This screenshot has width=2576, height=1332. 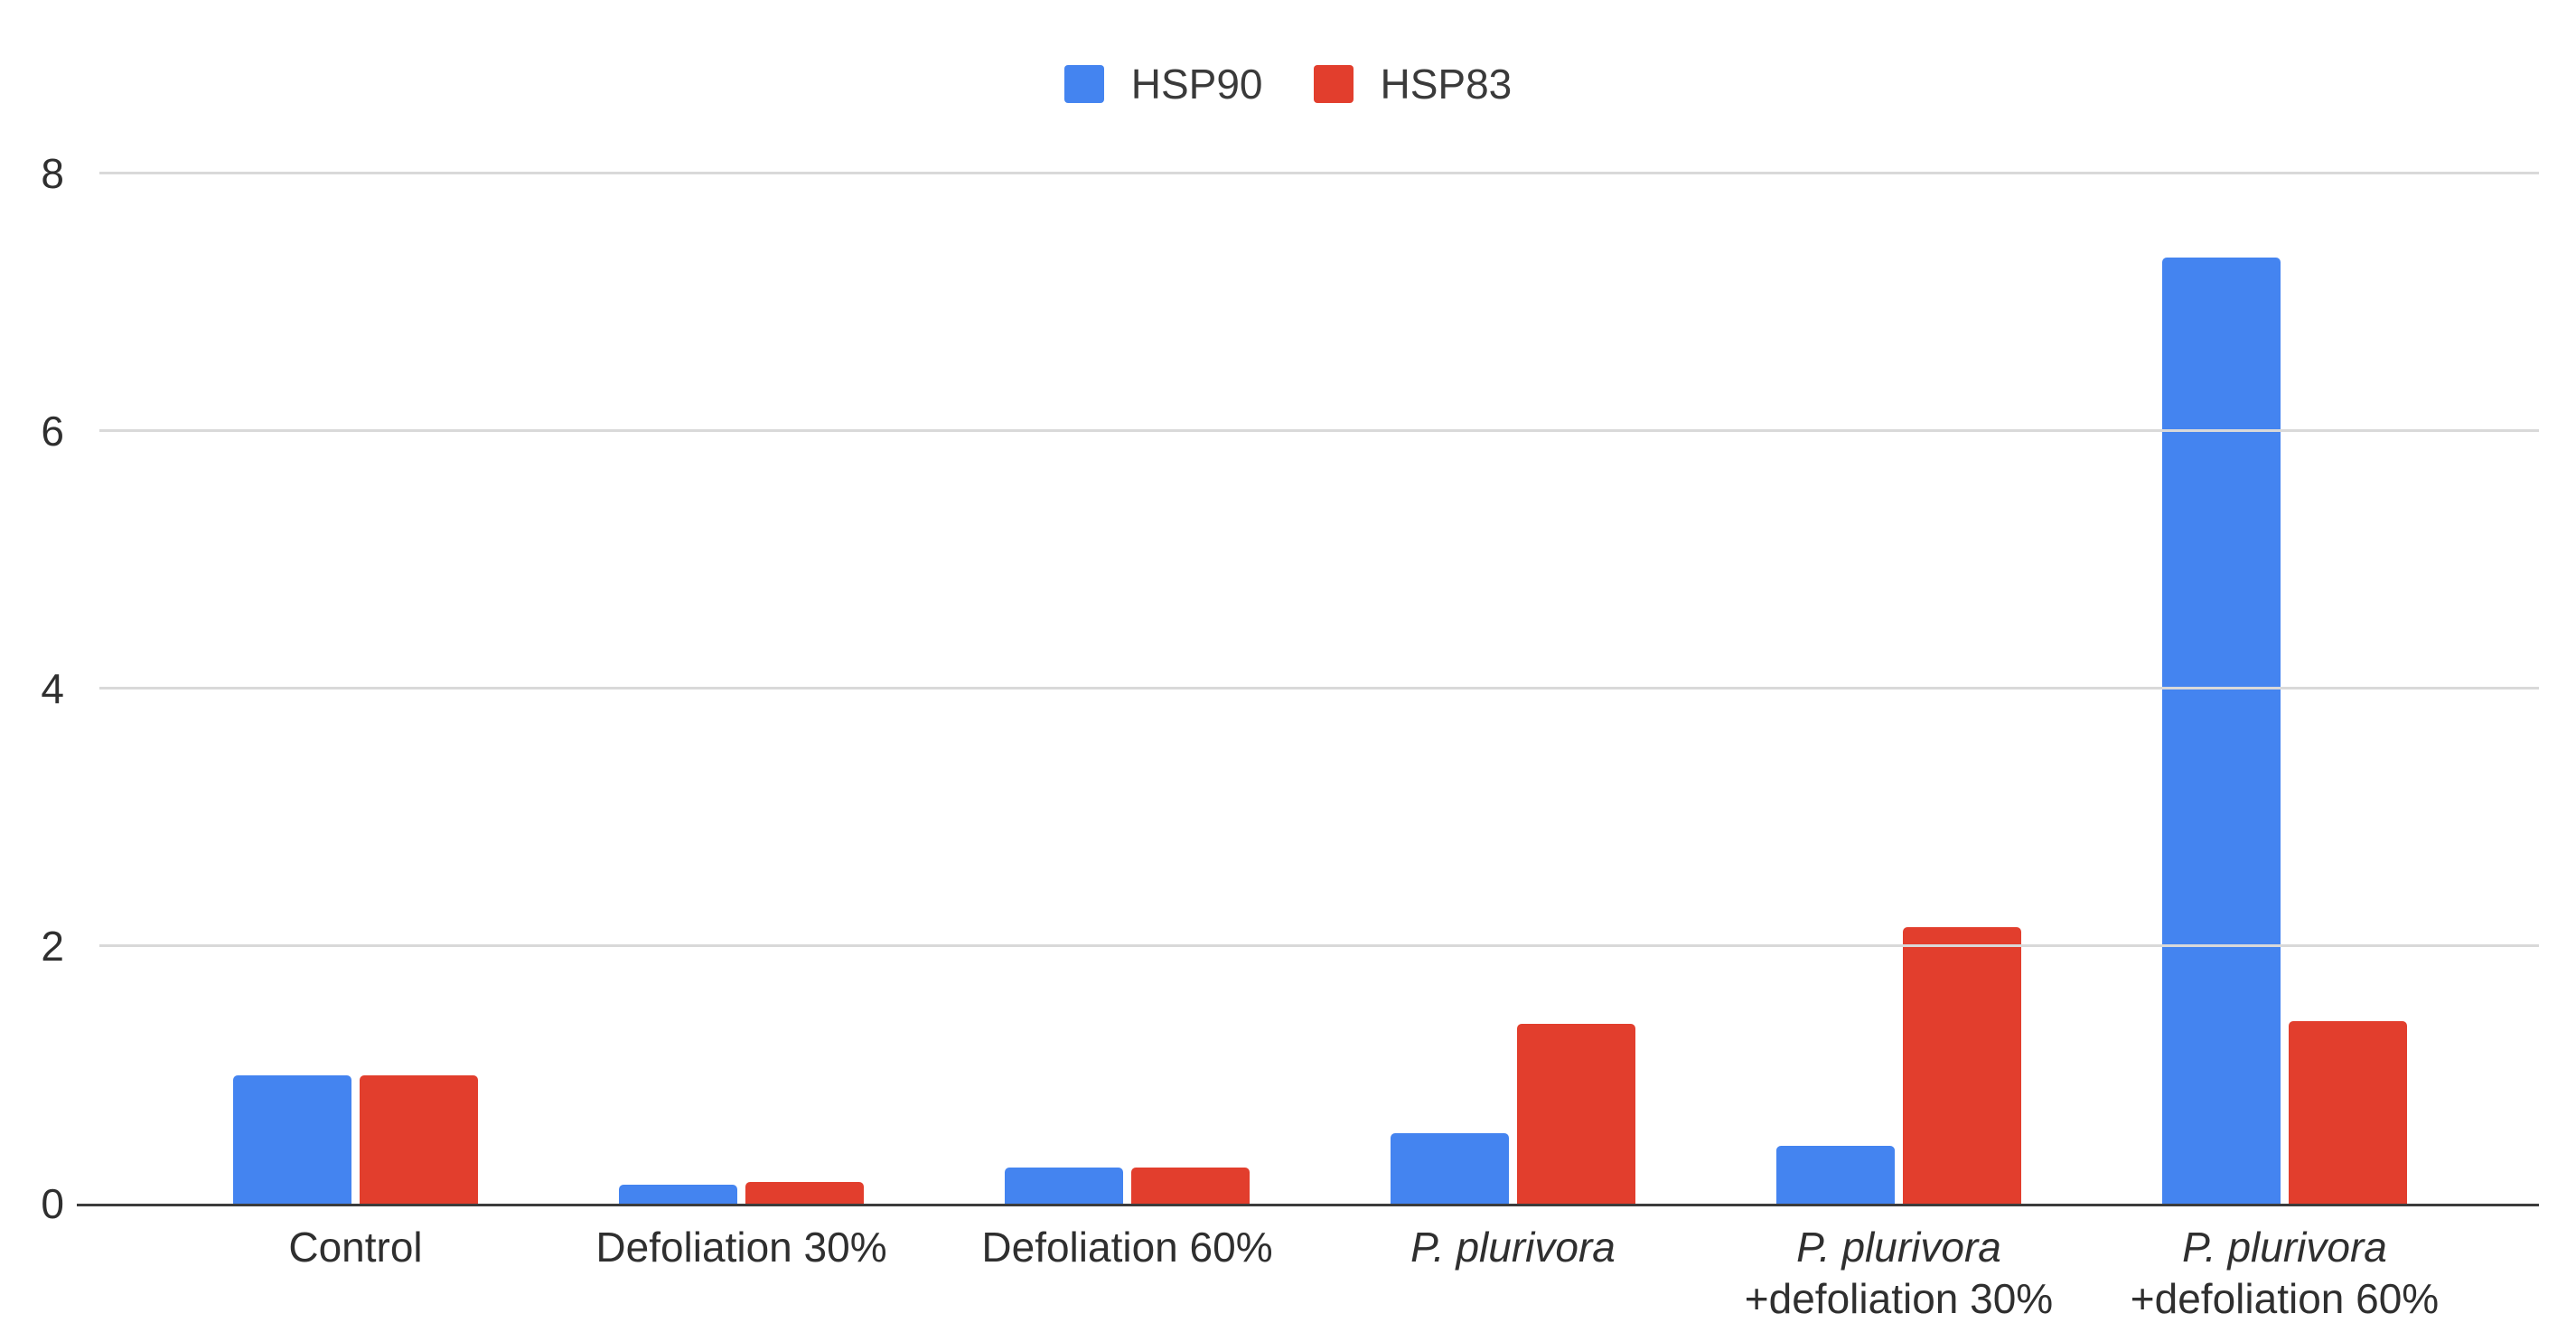 What do you see at coordinates (1333, 84) in the screenshot?
I see `legend-swatch-hsp83-icon` at bounding box center [1333, 84].